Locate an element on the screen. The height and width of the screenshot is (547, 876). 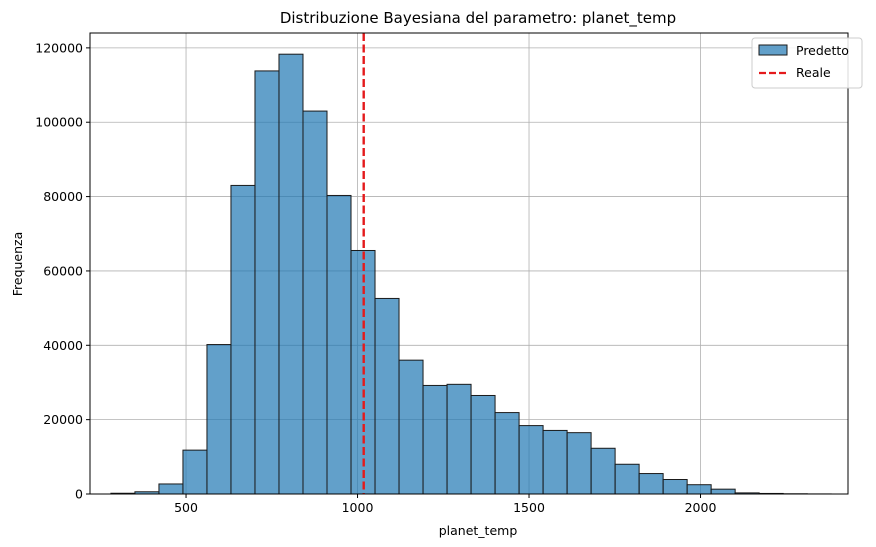
x-axis-ticks: 500 1000 1500 2000 is located at coordinates (445, 504).